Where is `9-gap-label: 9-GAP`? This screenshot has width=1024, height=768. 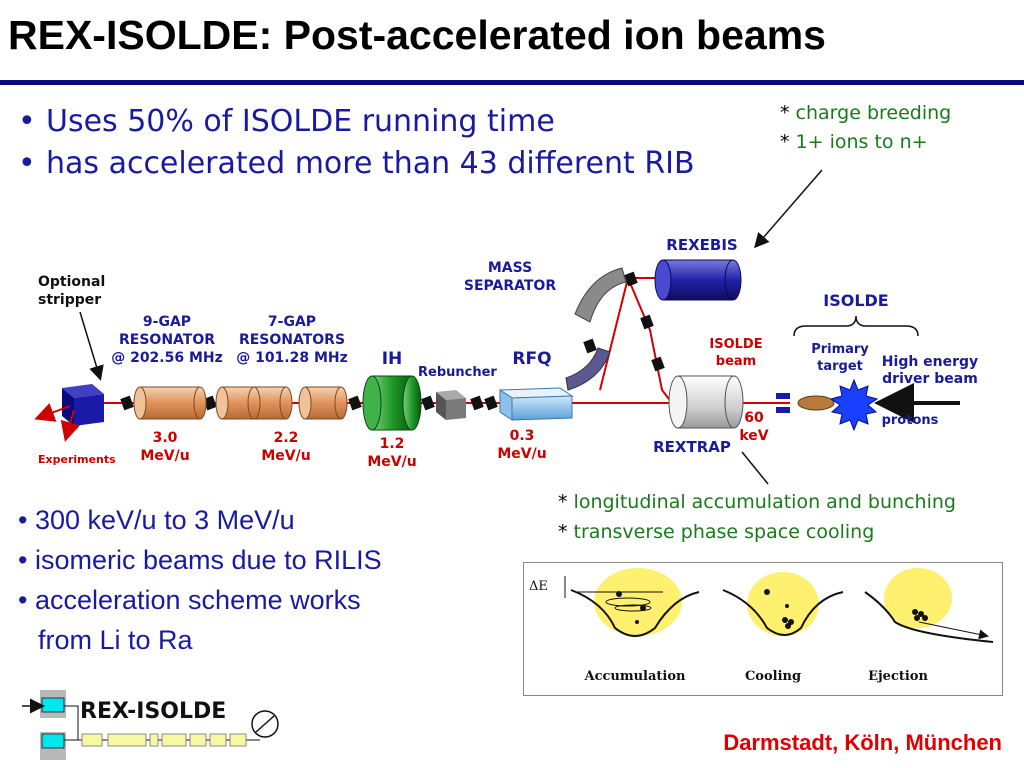 9-gap-label: 9-GAP is located at coordinates (167, 322).